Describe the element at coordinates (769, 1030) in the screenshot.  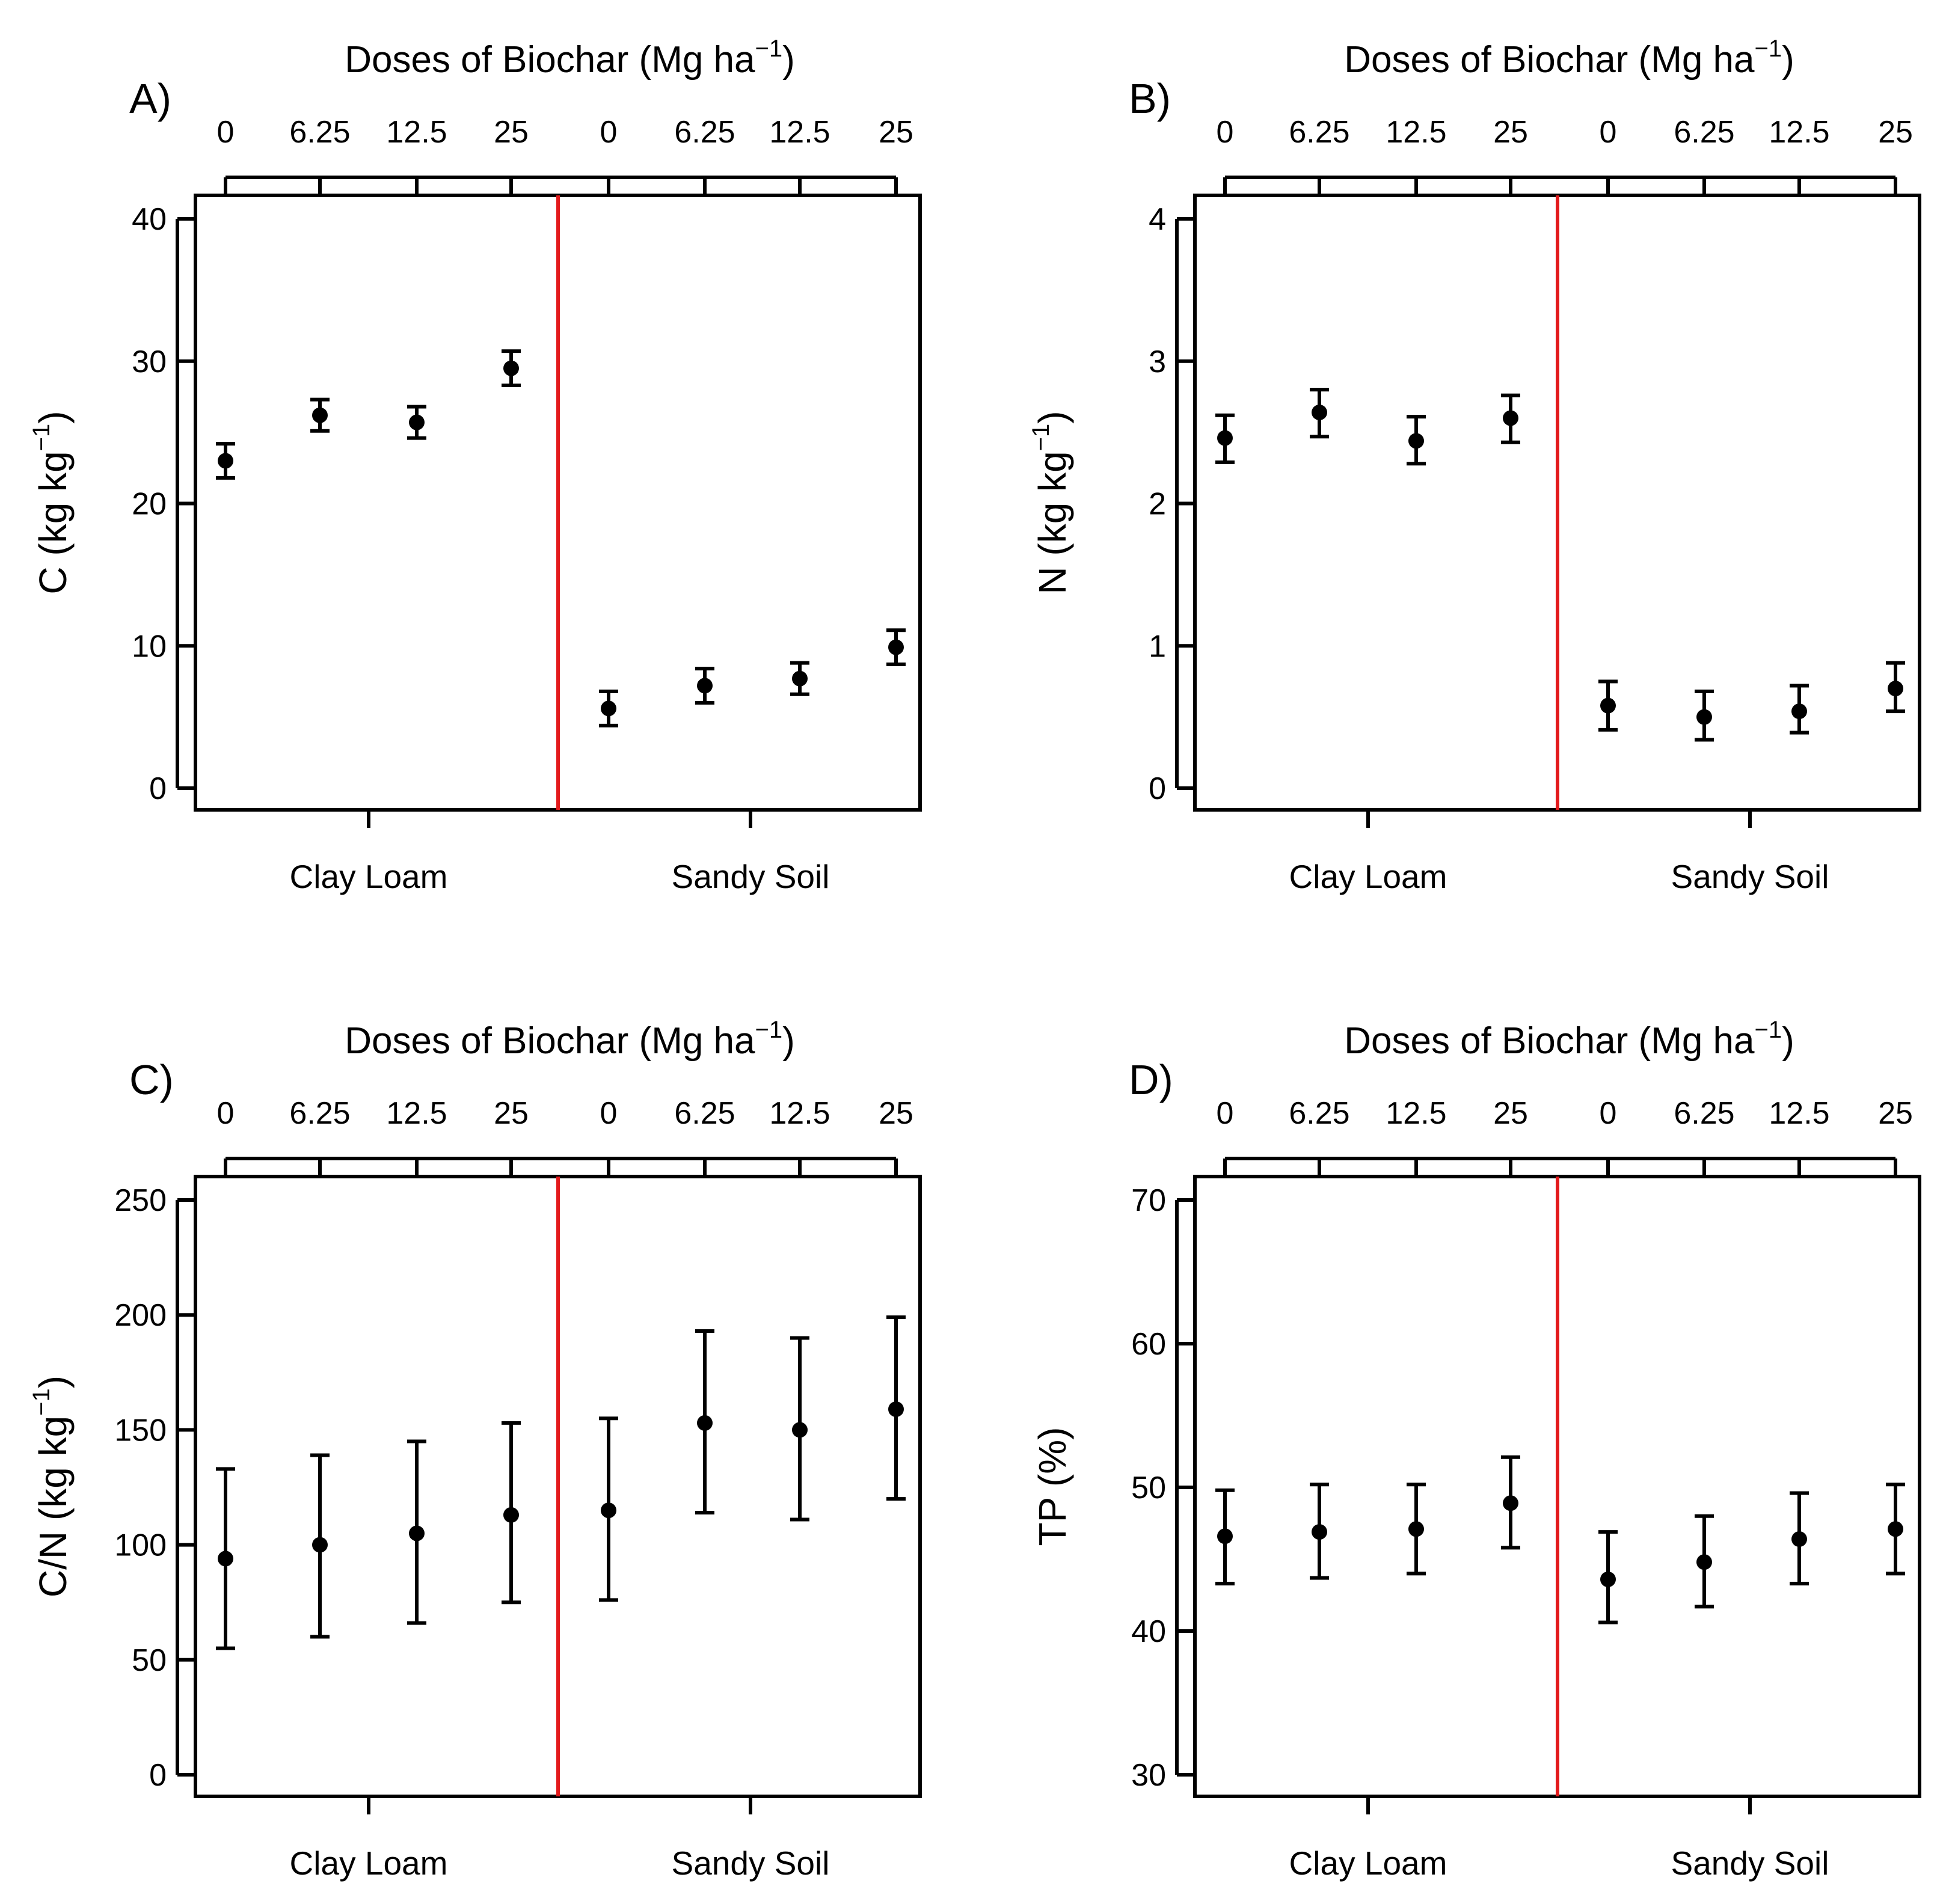
I see `panel-c-top-axis-title-sup: −1` at that location.